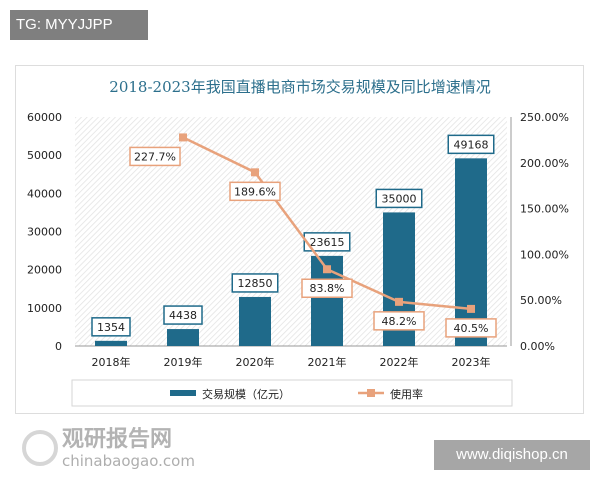 The image size is (600, 480). What do you see at coordinates (292, 393) in the screenshot?
I see `legend` at bounding box center [292, 393].